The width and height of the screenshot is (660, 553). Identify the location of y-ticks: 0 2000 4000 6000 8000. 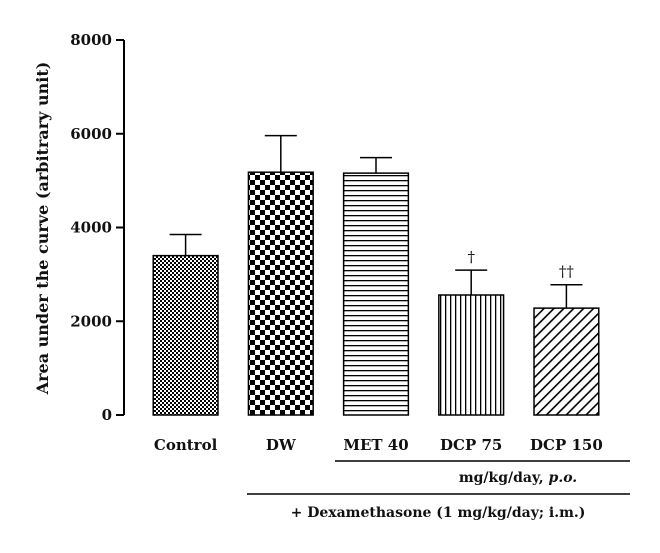
(97, 227).